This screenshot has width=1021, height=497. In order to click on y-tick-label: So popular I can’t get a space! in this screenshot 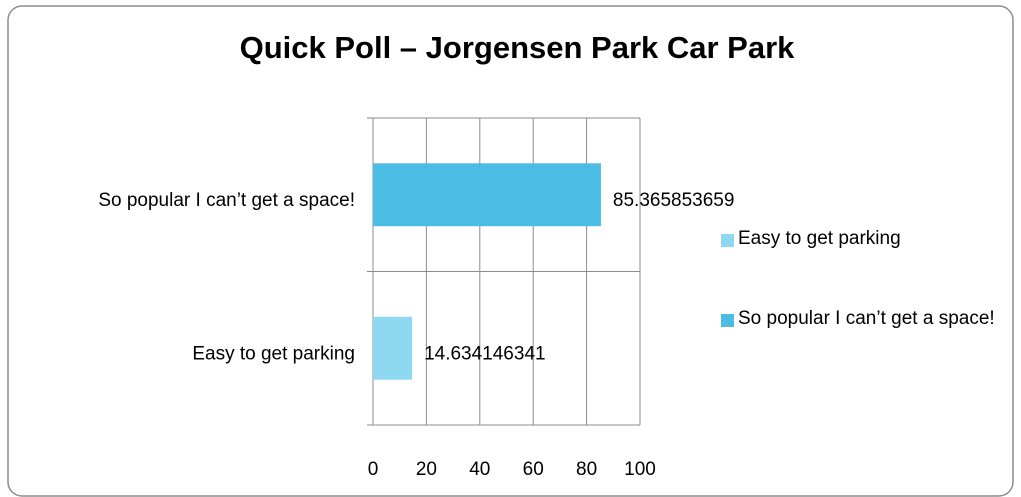, I will do `click(226, 200)`.